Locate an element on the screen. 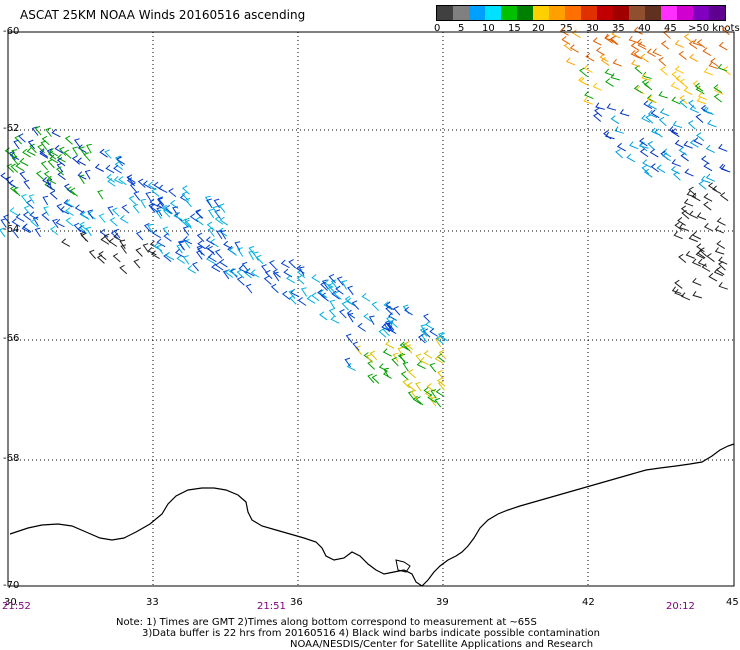 Image resolution: width=740 pixels, height=650 pixels. legend-color-bar is located at coordinates (581, 13).